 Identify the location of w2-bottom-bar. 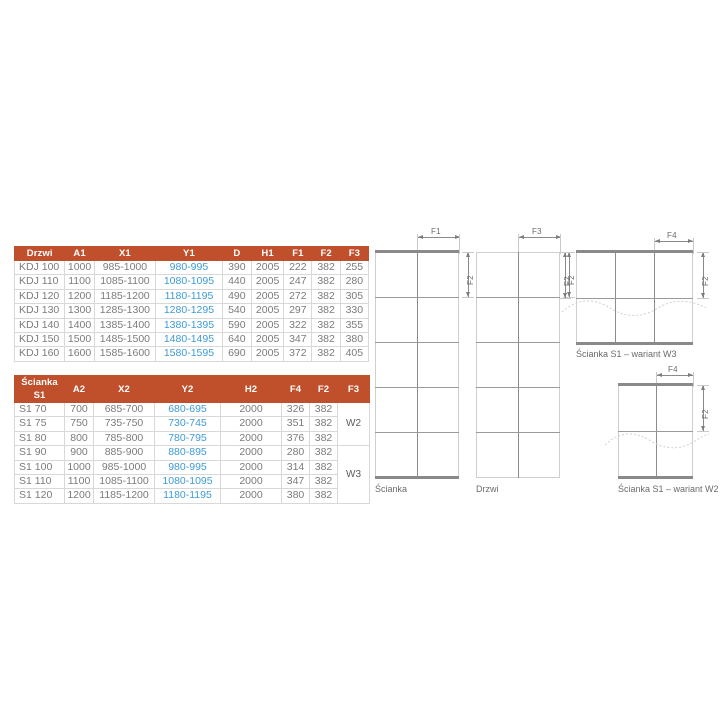
(655, 477).